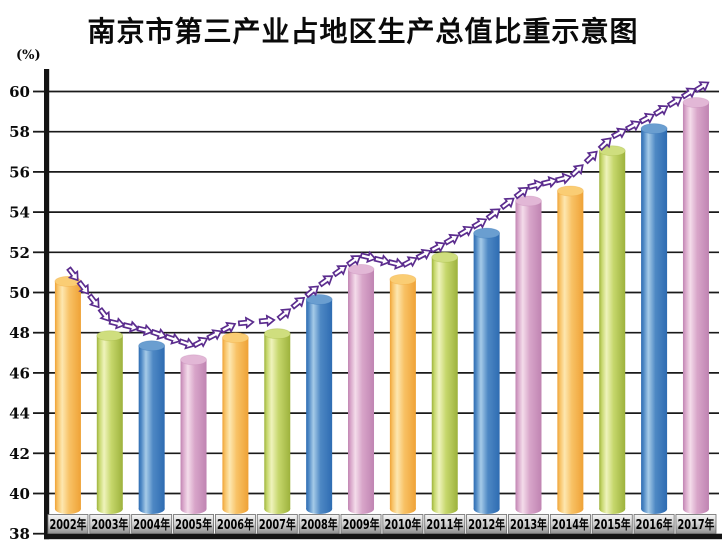 The height and width of the screenshot is (552, 726). I want to click on bar-2013年, so click(528, 354).